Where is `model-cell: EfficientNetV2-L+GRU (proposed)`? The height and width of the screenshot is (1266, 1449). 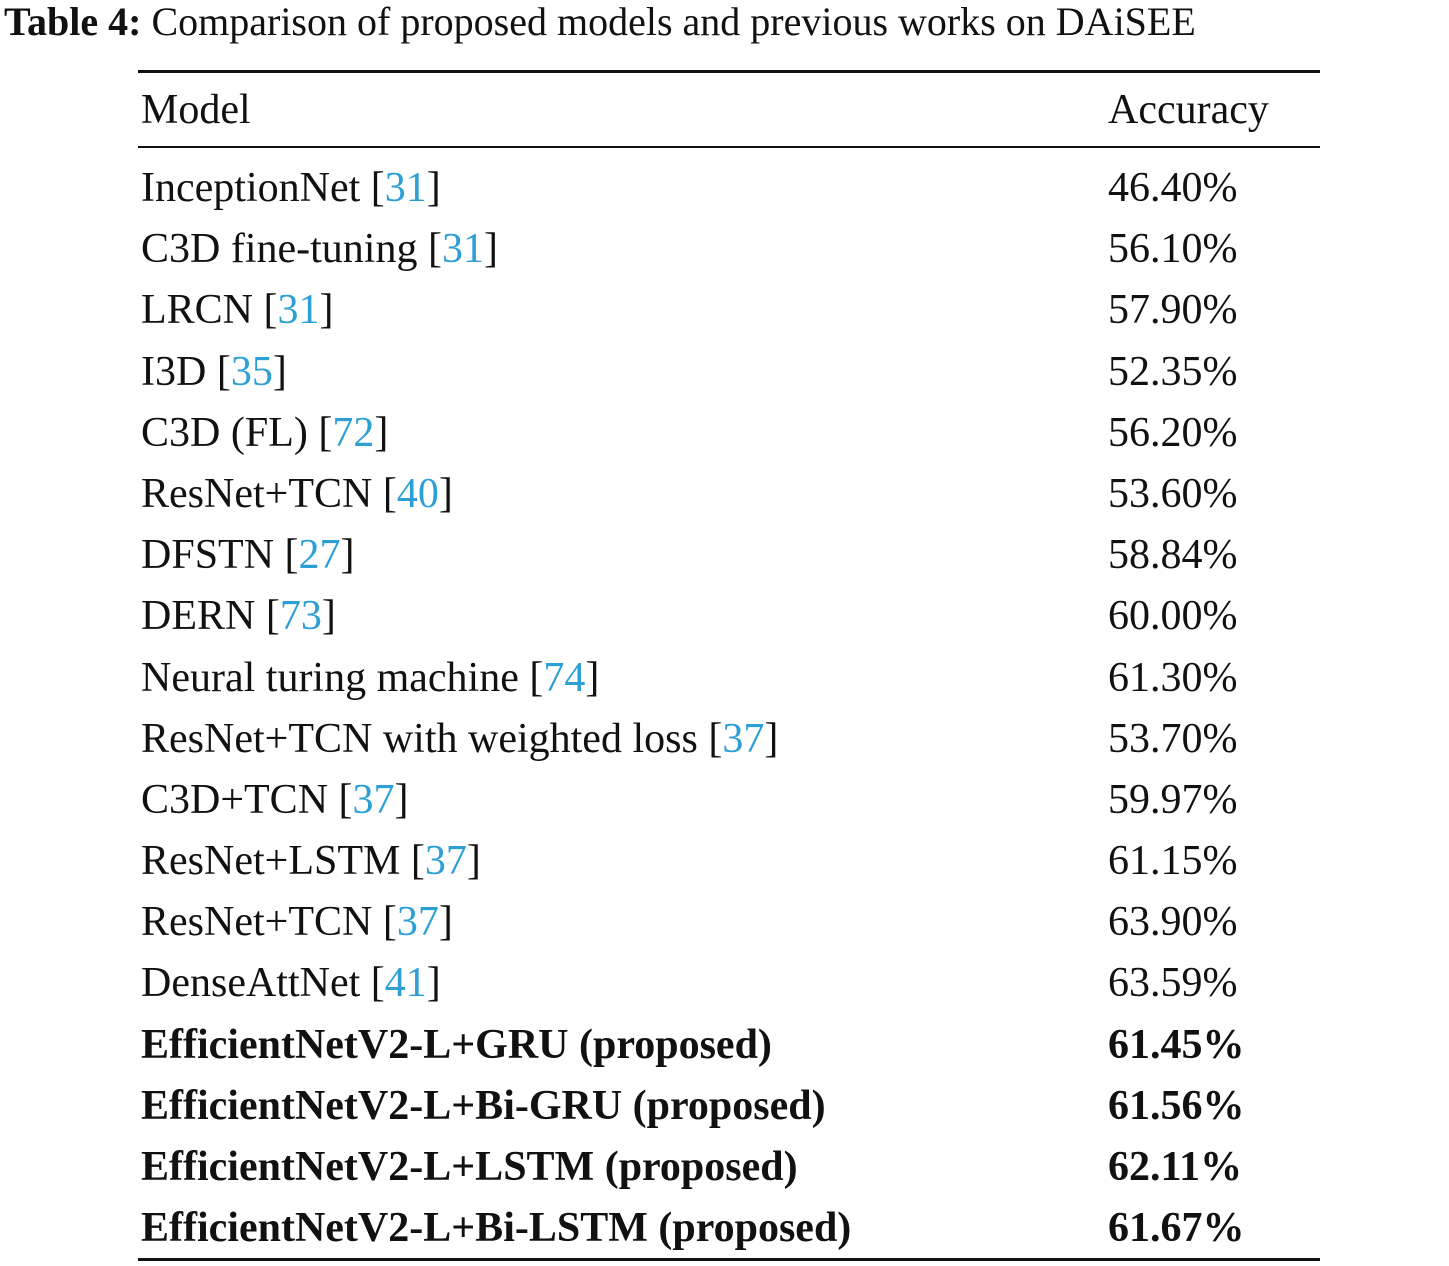 model-cell: EfficientNetV2-L+GRU (proposed) is located at coordinates (456, 1045).